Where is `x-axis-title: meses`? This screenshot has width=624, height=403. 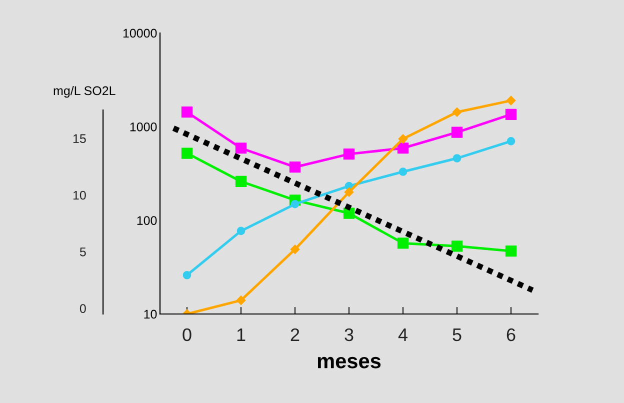 x-axis-title: meses is located at coordinates (349, 362).